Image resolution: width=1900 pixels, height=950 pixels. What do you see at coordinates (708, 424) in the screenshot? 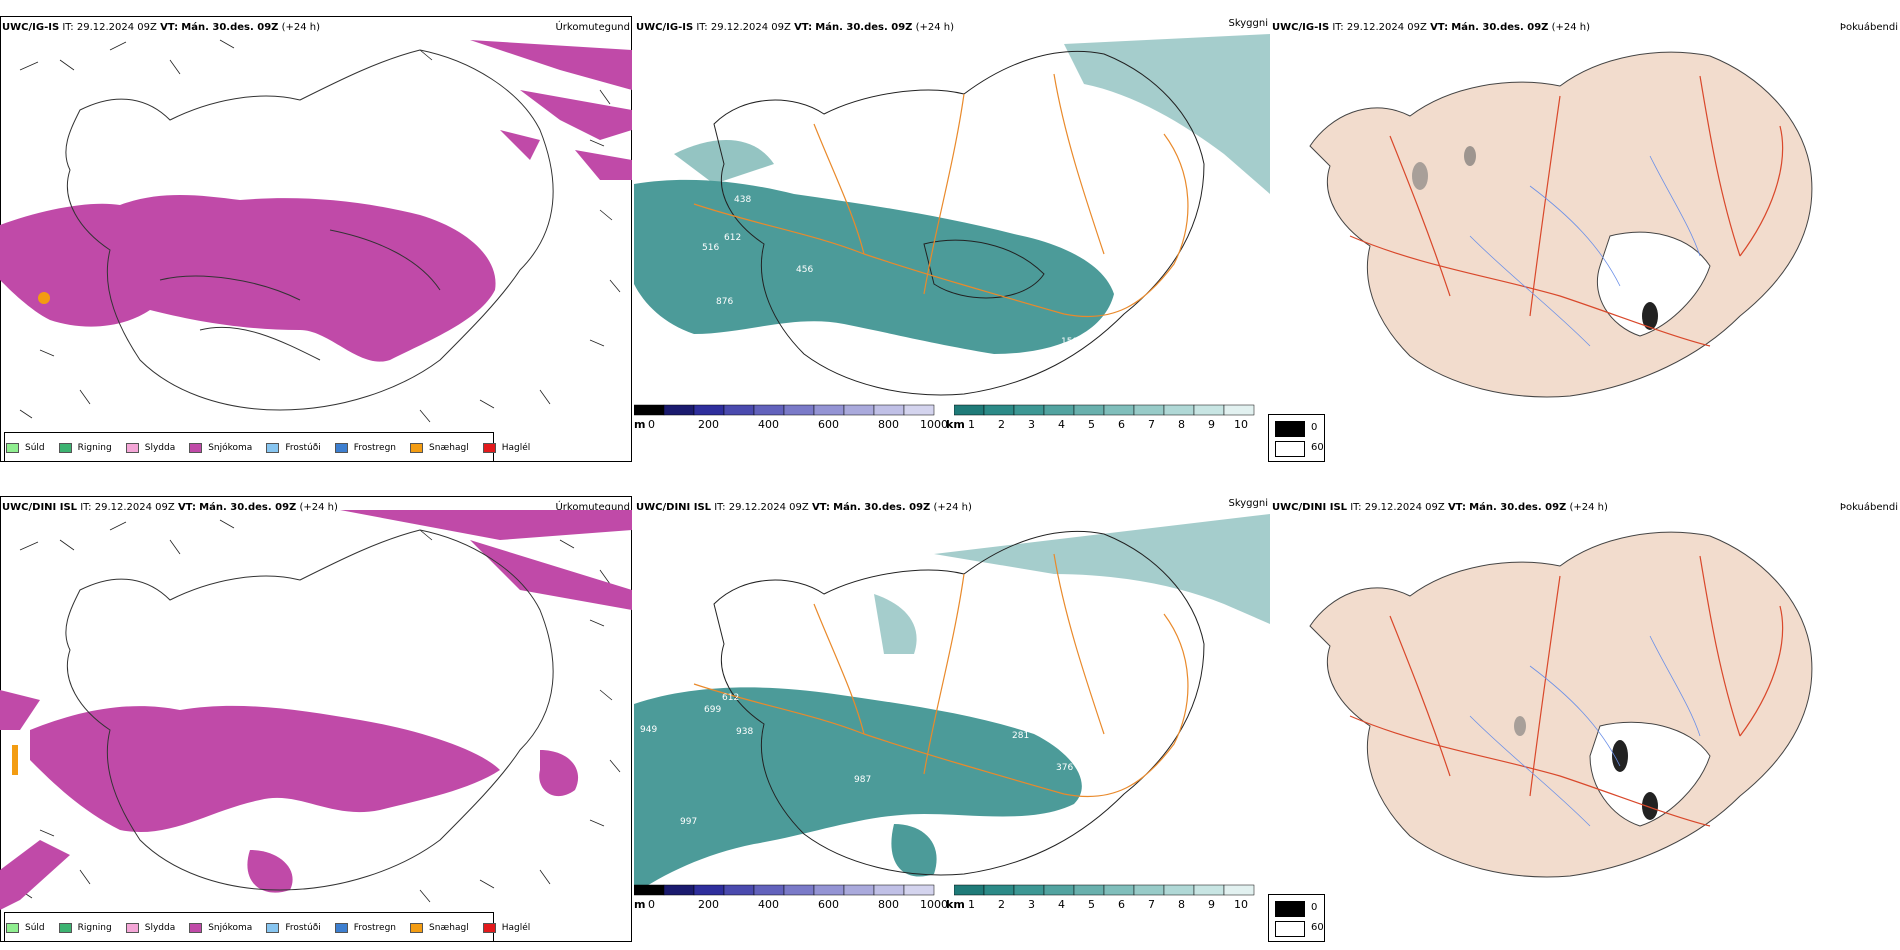
I see `scale-tick: 200` at bounding box center [708, 424].